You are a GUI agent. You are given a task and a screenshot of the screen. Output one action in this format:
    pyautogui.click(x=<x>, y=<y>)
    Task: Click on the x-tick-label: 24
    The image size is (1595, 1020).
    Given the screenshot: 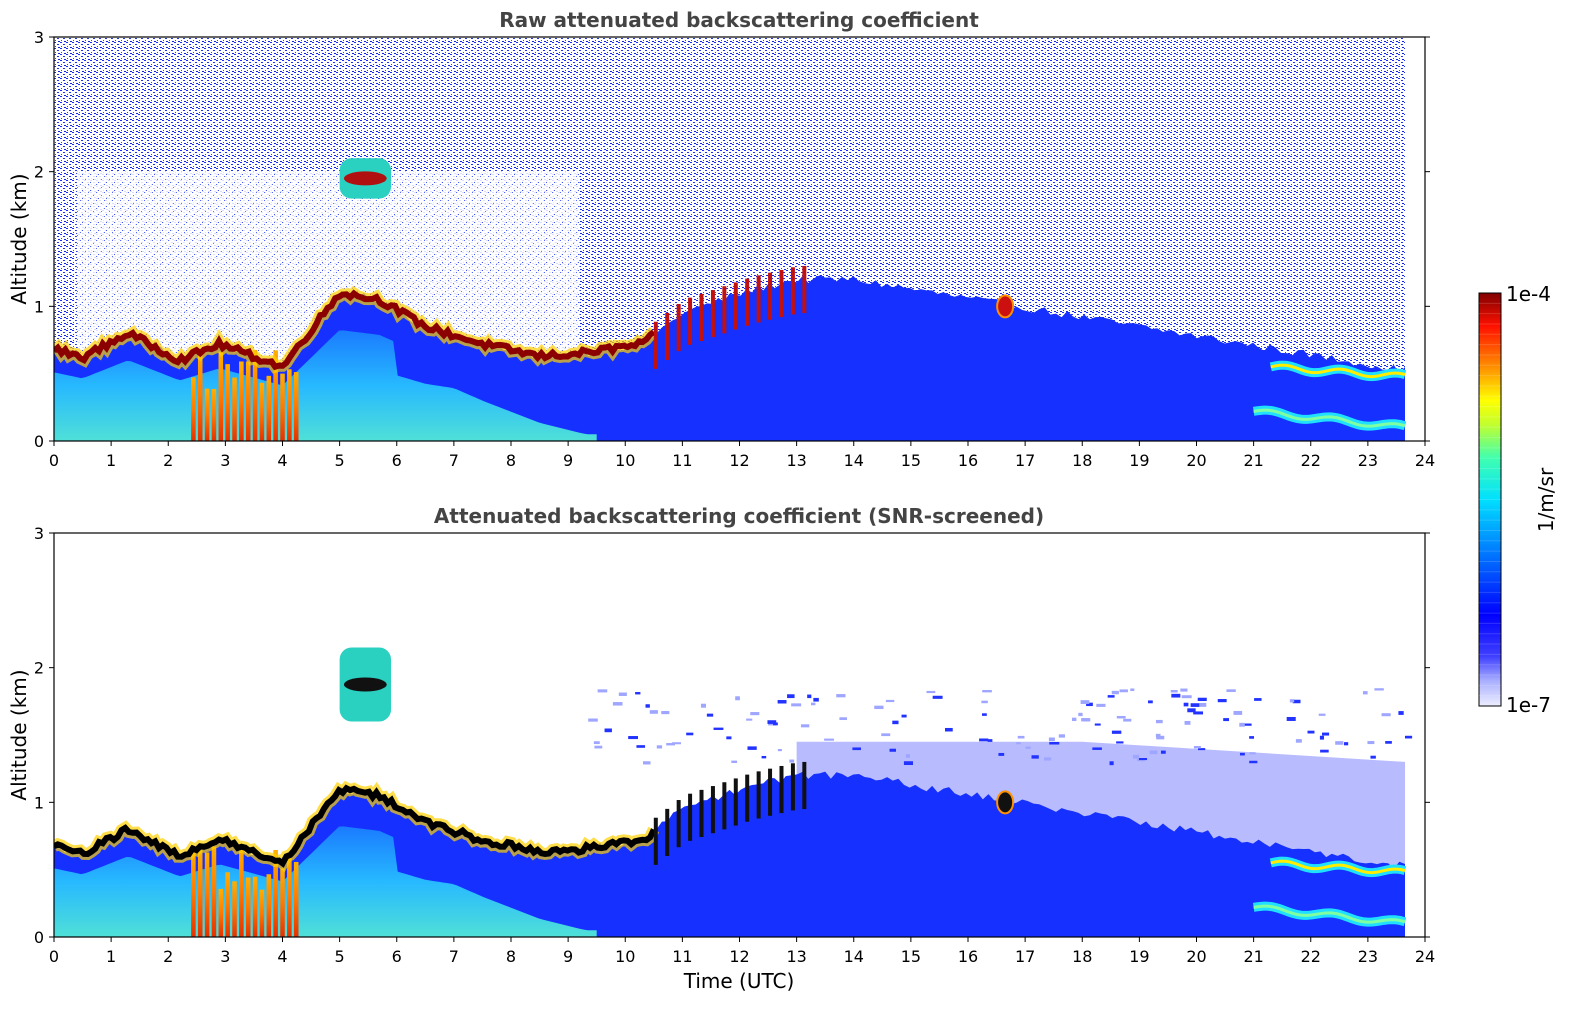 What is the action you would take?
    pyautogui.click(x=1425, y=460)
    